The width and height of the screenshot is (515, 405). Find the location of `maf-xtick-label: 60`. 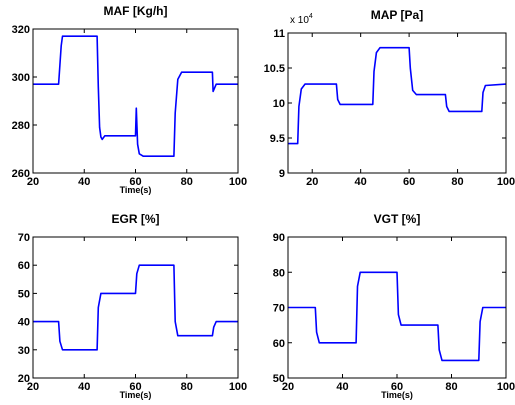

maf-xtick-label: 60 is located at coordinates (135, 182).